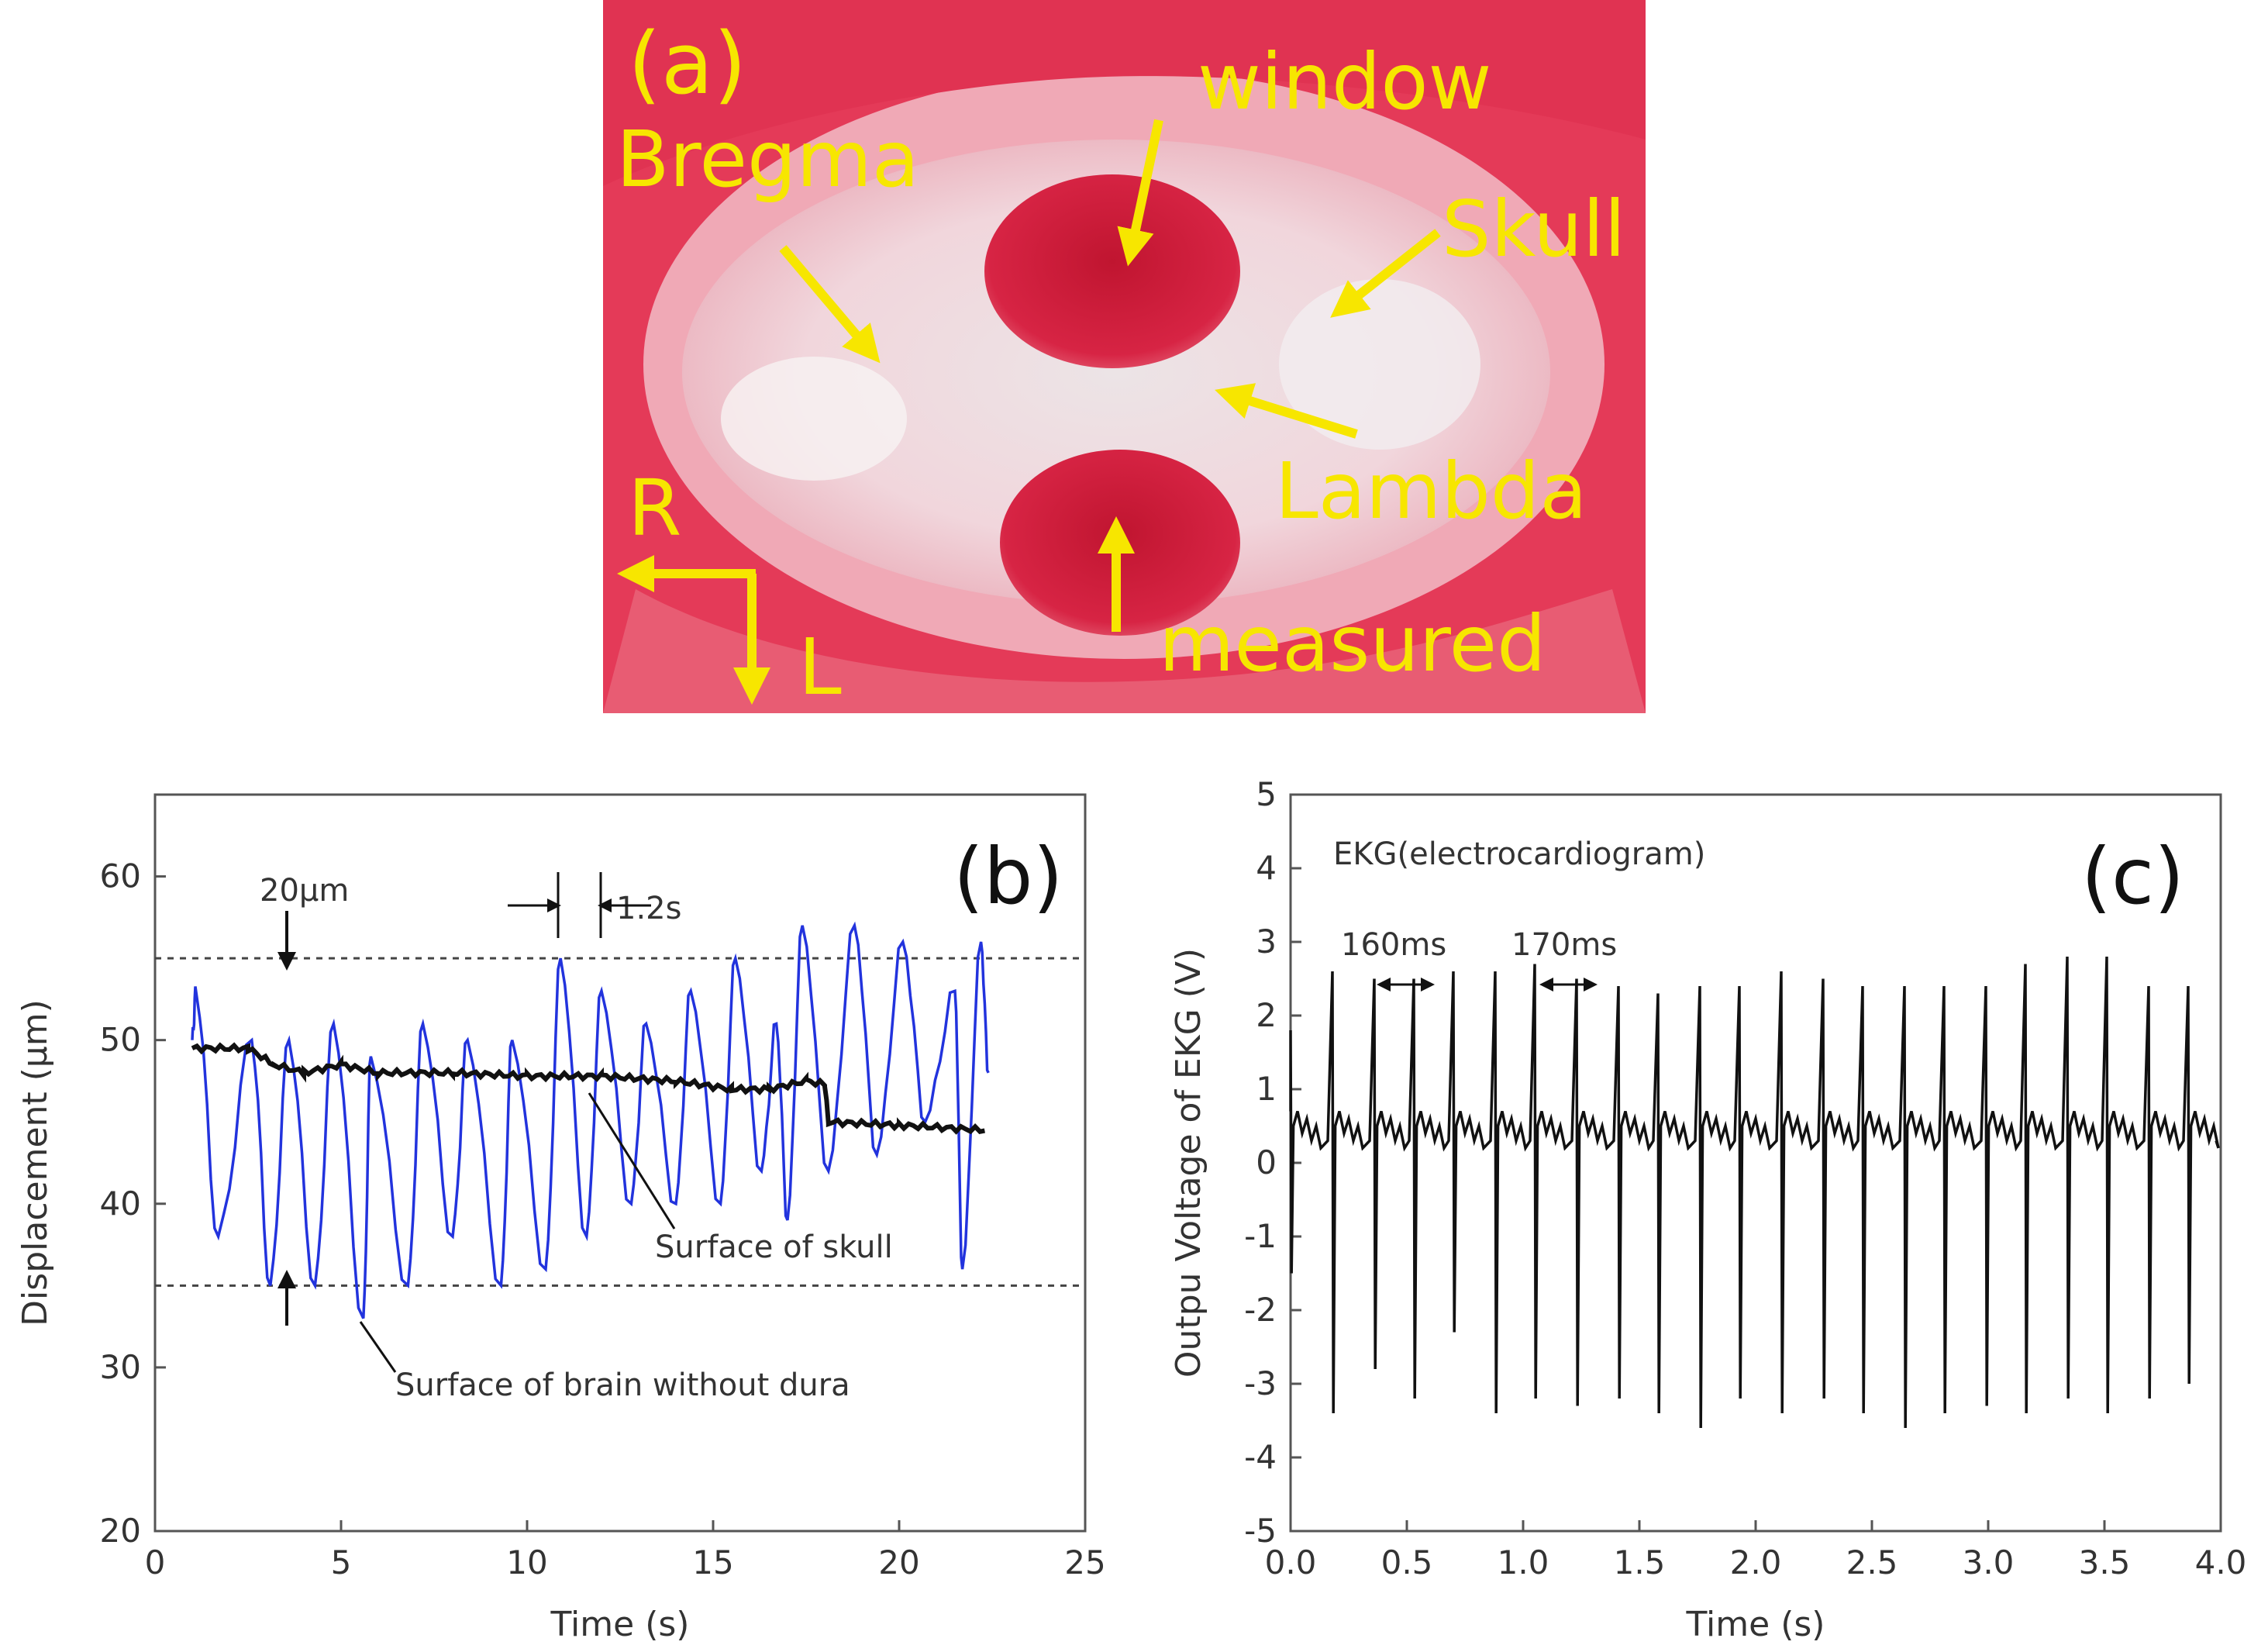  What do you see at coordinates (1431, 491) in the screenshot?
I see `lambda-label: Lambda` at bounding box center [1431, 491].